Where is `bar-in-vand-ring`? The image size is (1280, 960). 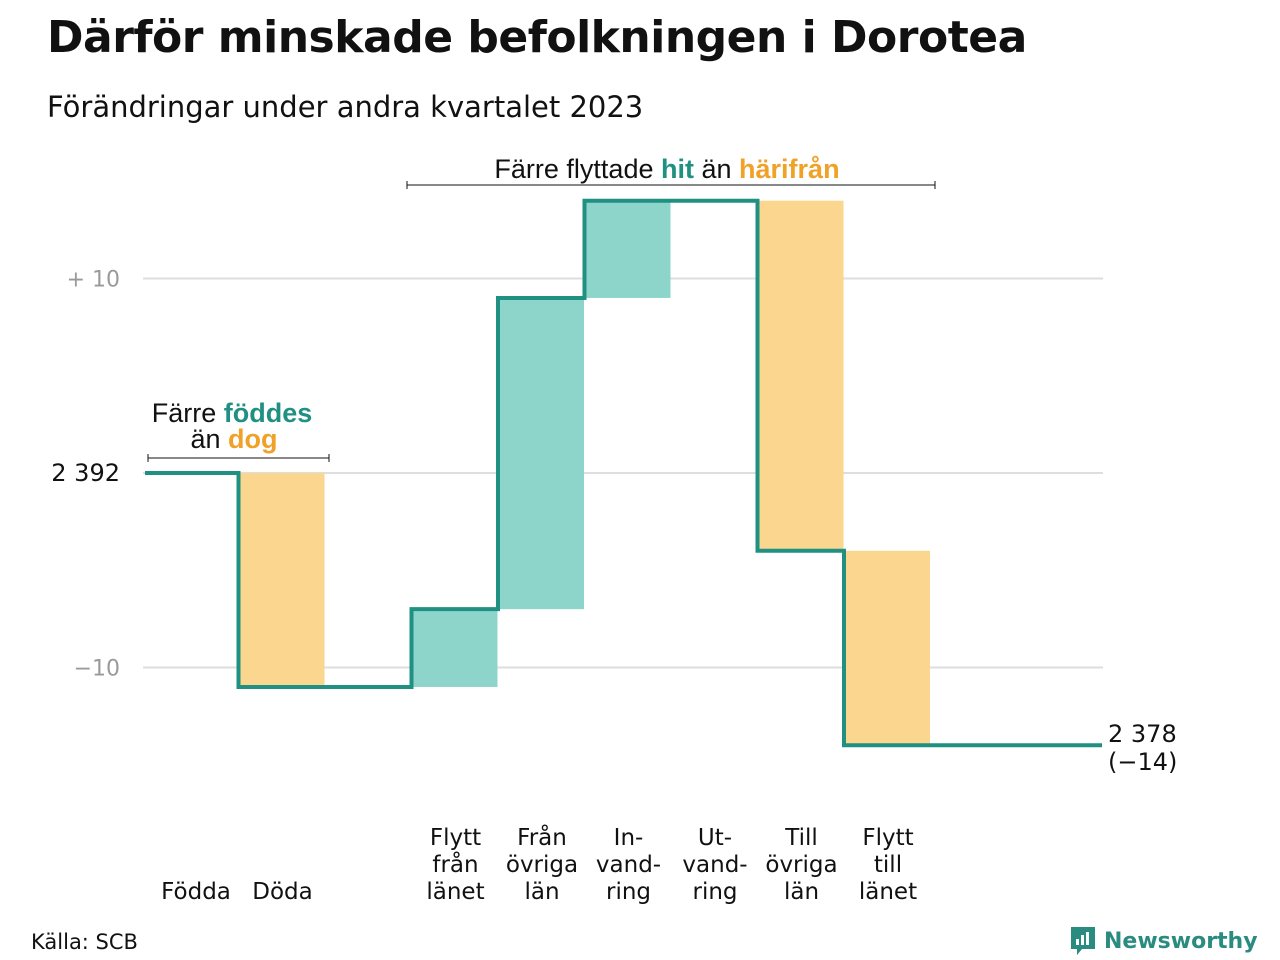
bar-in-vand-ring is located at coordinates (627, 249).